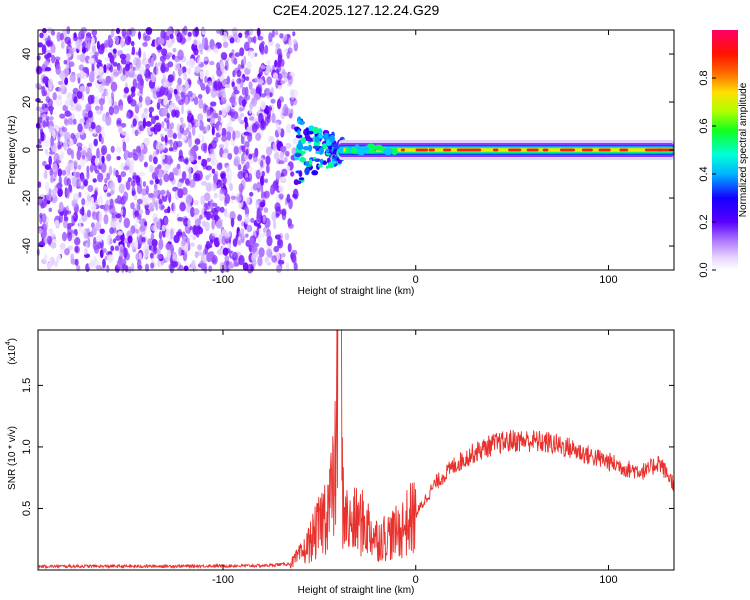 Image resolution: width=750 pixels, height=600 pixels. Describe the element at coordinates (27, 246) in the screenshot. I see `y-tick-label: -40` at that location.